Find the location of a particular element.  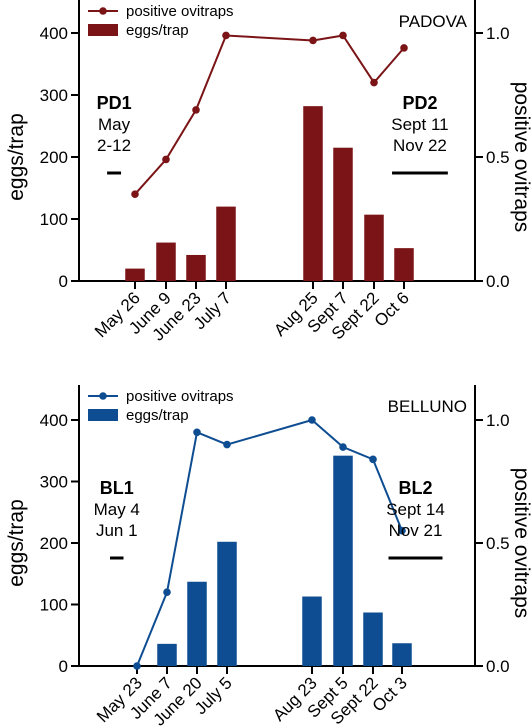

line-positive-ovitraps is located at coordinates (269, 114).